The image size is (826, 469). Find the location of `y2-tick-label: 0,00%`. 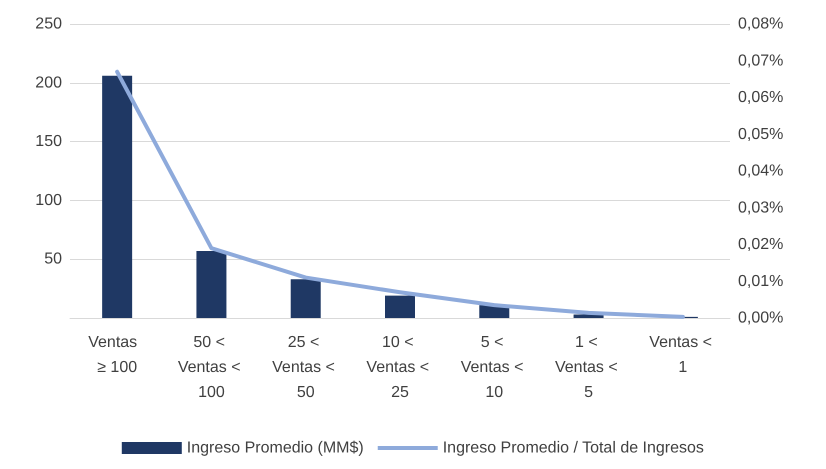

y2-tick-label: 0,00% is located at coordinates (761, 318).